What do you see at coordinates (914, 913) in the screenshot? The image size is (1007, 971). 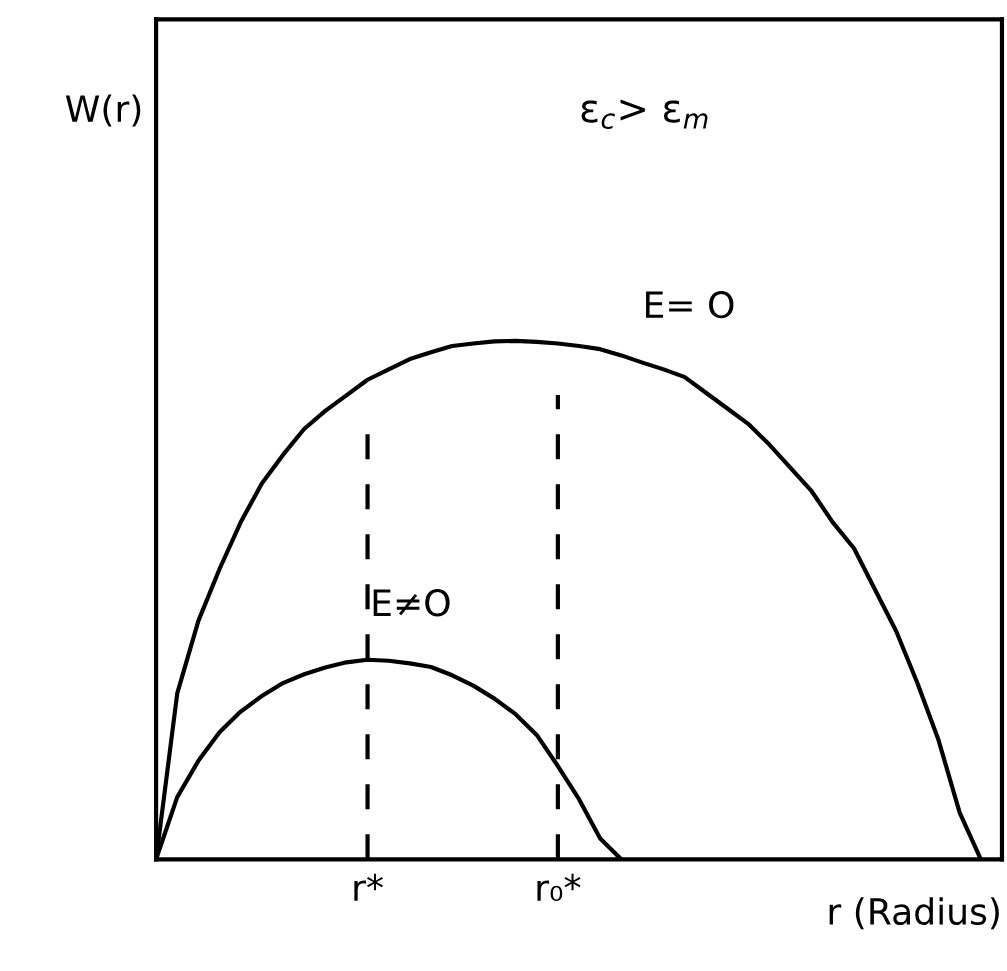 I see `x-axis-title: r (Radius)` at bounding box center [914, 913].